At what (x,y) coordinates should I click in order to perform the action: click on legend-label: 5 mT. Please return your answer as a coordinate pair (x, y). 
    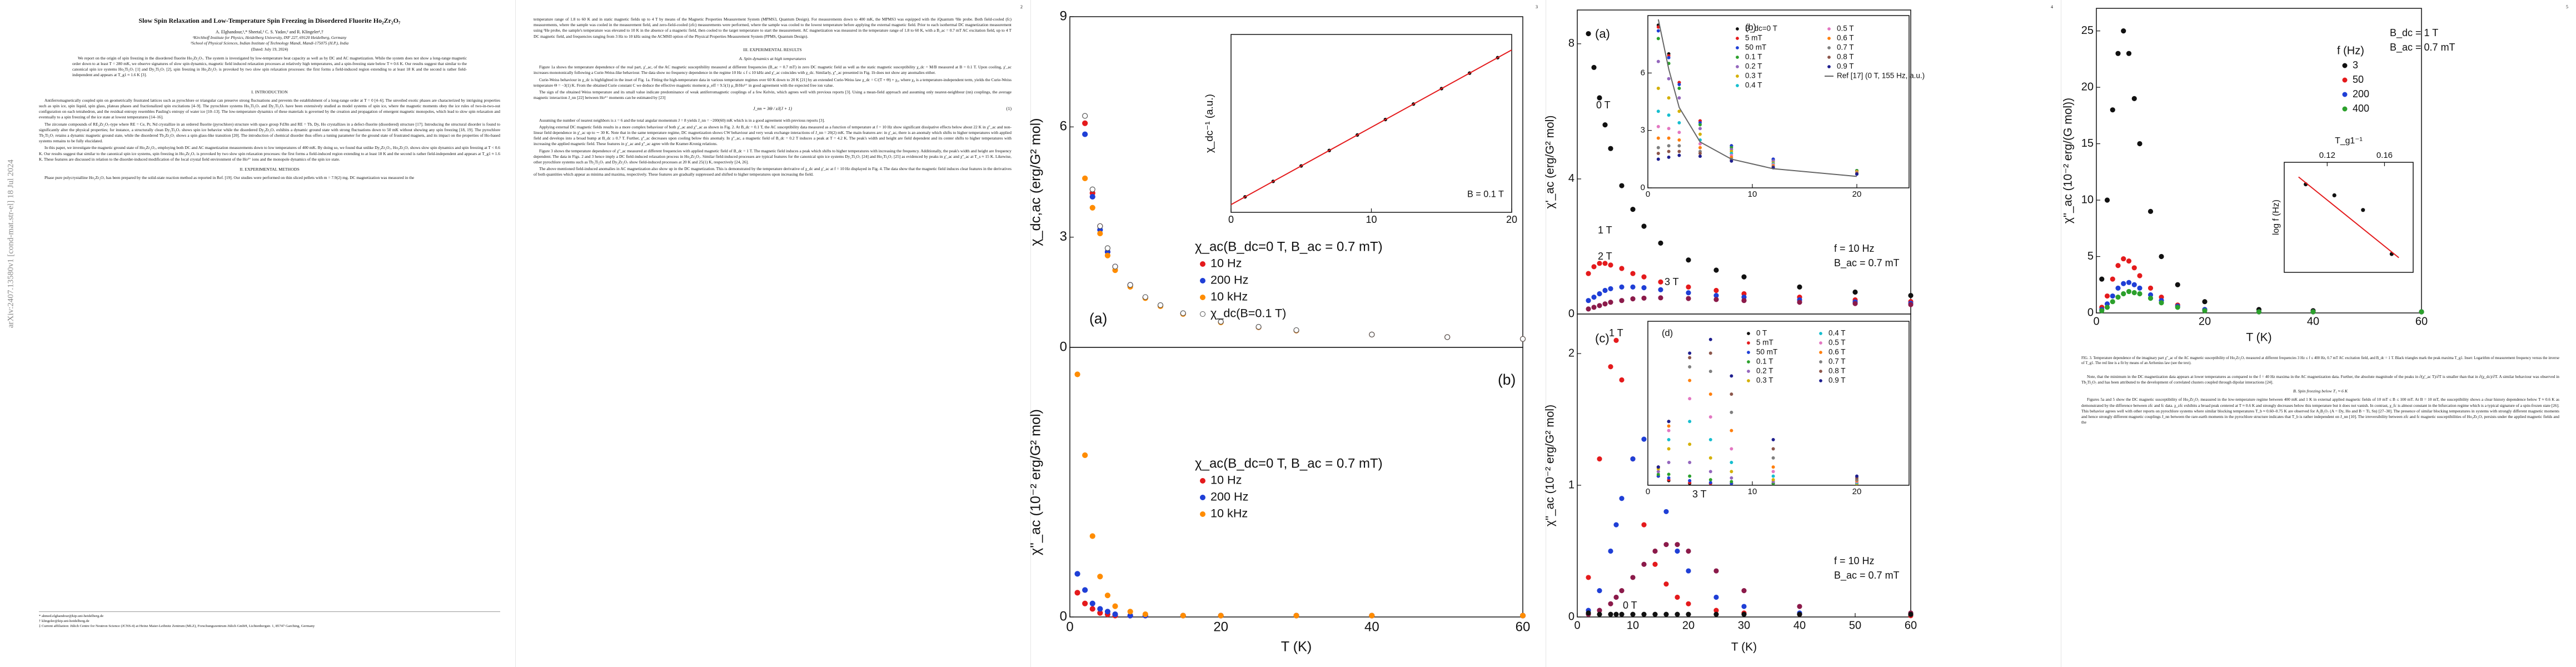
    Looking at the image, I should click on (1753, 38).